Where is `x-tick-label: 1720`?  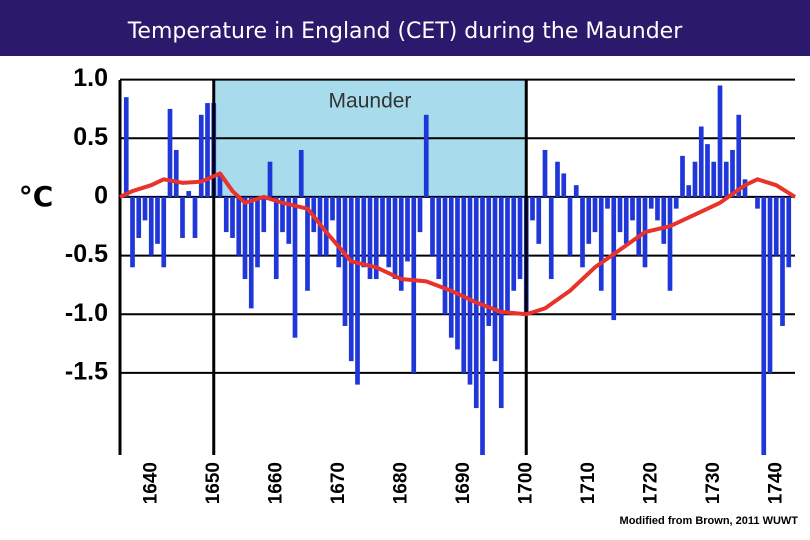
x-tick-label: 1720 is located at coordinates (650, 483).